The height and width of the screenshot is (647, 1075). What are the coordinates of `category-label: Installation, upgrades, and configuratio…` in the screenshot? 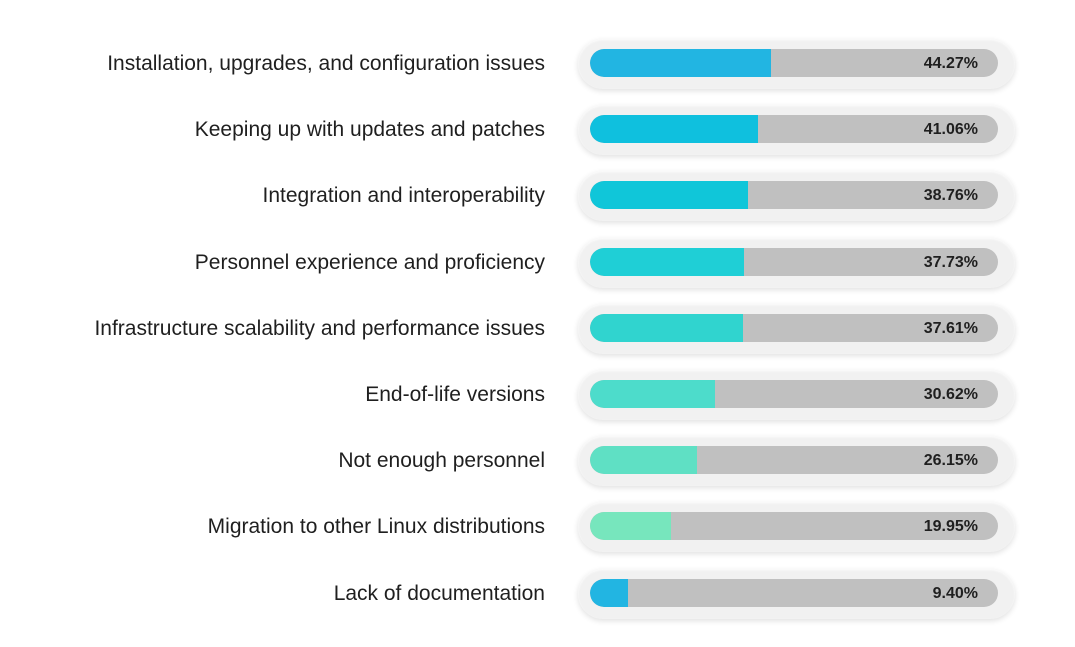 It's located at (326, 63).